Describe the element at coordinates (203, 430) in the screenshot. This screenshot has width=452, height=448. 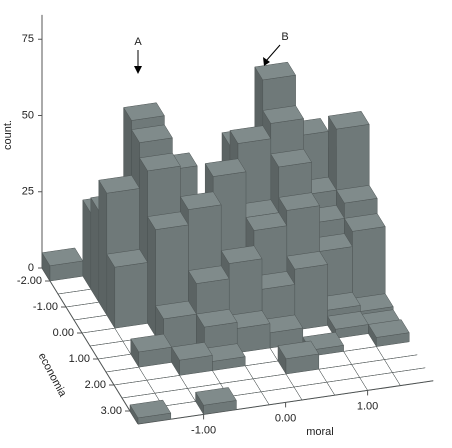
I see `x-tick-label: -1.00` at that location.